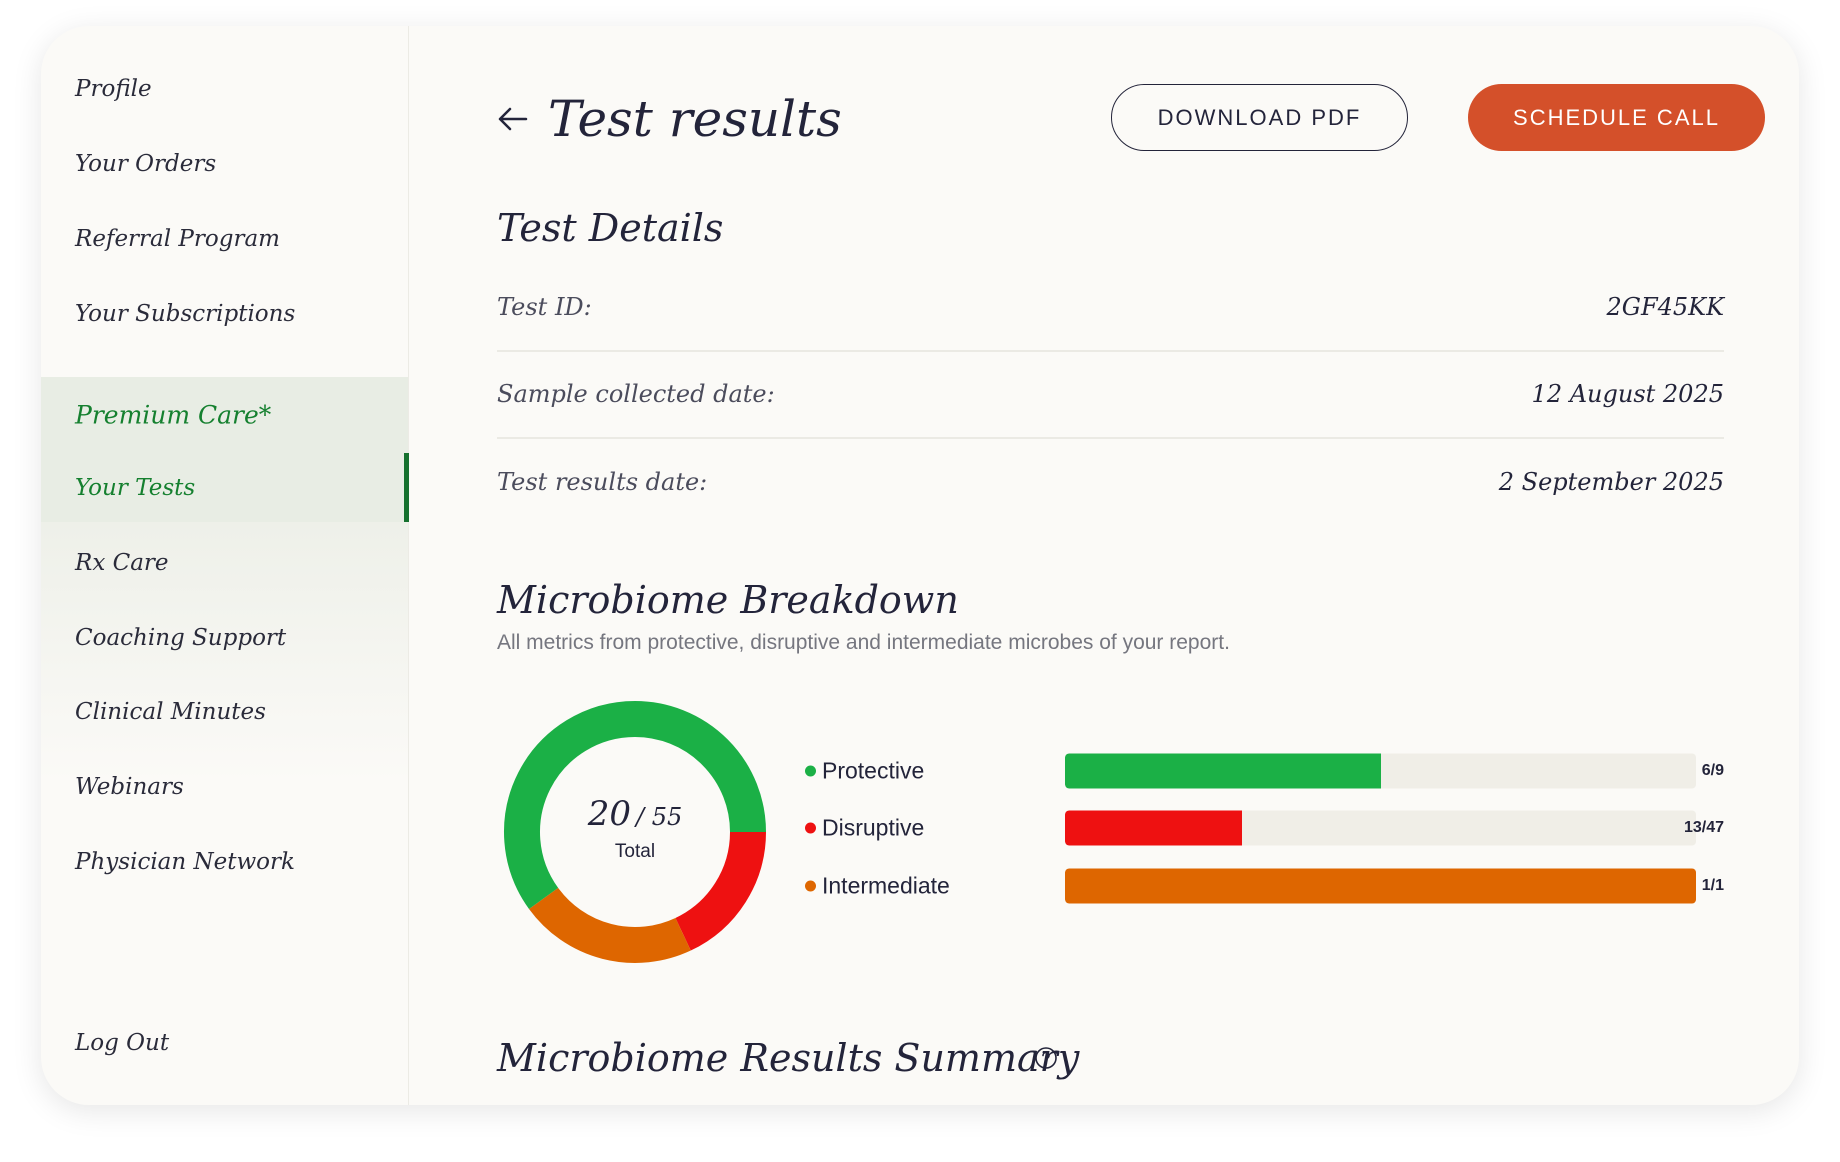 This screenshot has height=1162, width=1840. I want to click on sample-date-label: Sample collected date:, so click(636, 394).